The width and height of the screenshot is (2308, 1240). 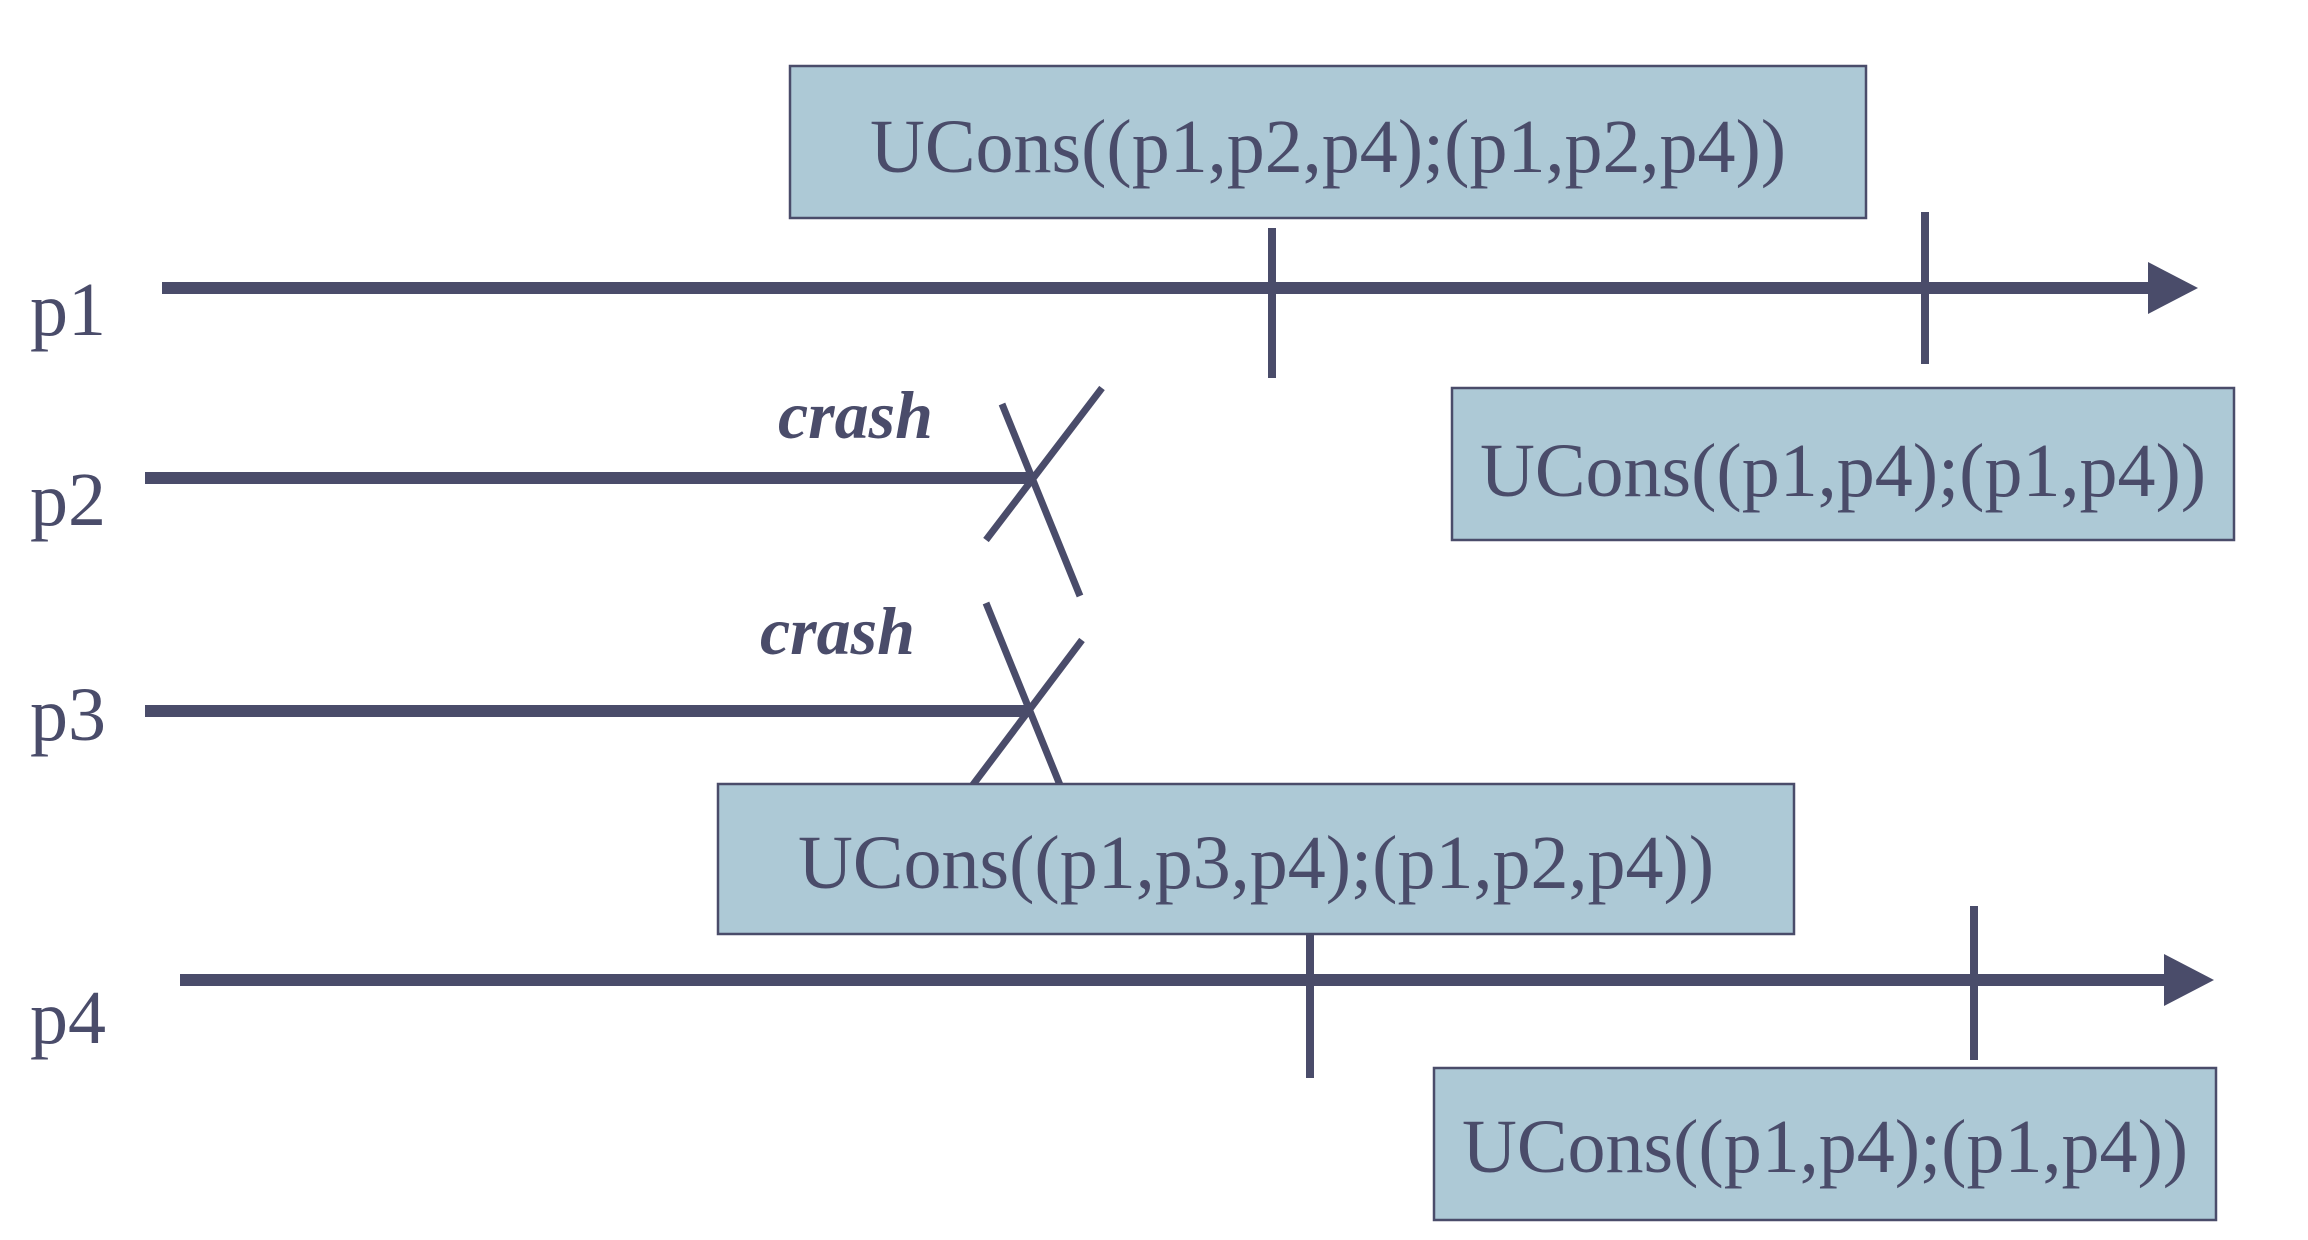 I want to click on ucons-text-p4-second: UCons((p1,p4);(p1,p4)), so click(x=1825, y=1147).